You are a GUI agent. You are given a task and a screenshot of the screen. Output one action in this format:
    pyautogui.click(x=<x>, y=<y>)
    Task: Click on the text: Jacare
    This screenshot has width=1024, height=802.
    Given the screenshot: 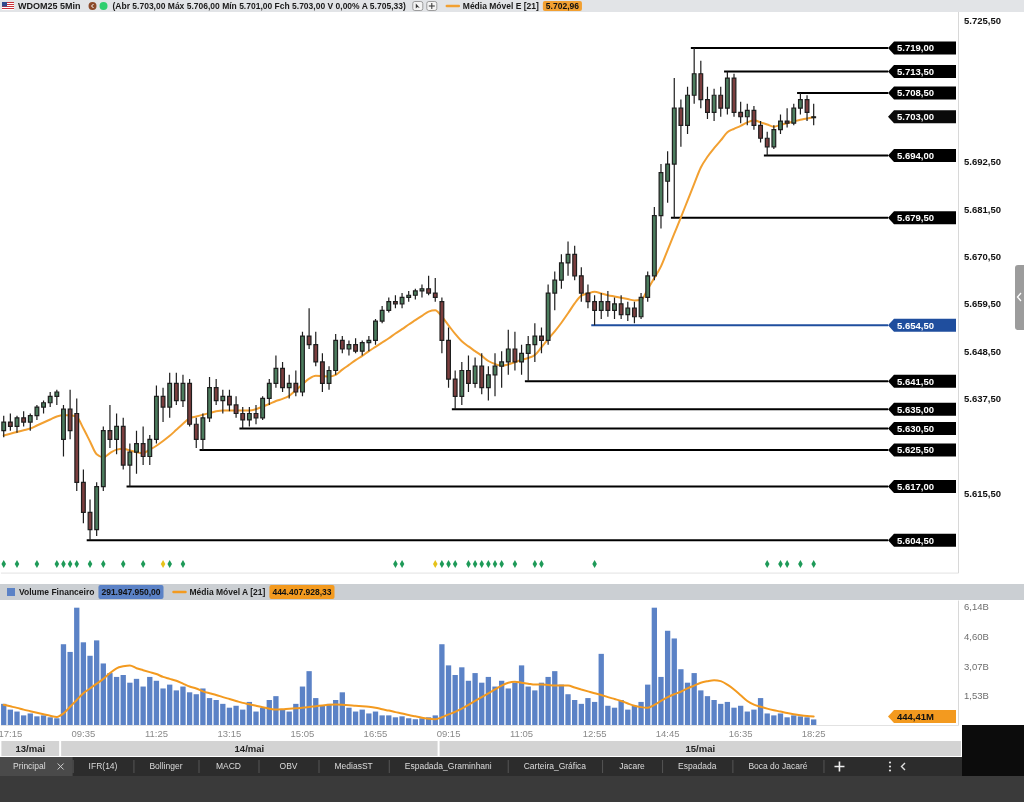 What is the action you would take?
    pyautogui.click(x=632, y=766)
    